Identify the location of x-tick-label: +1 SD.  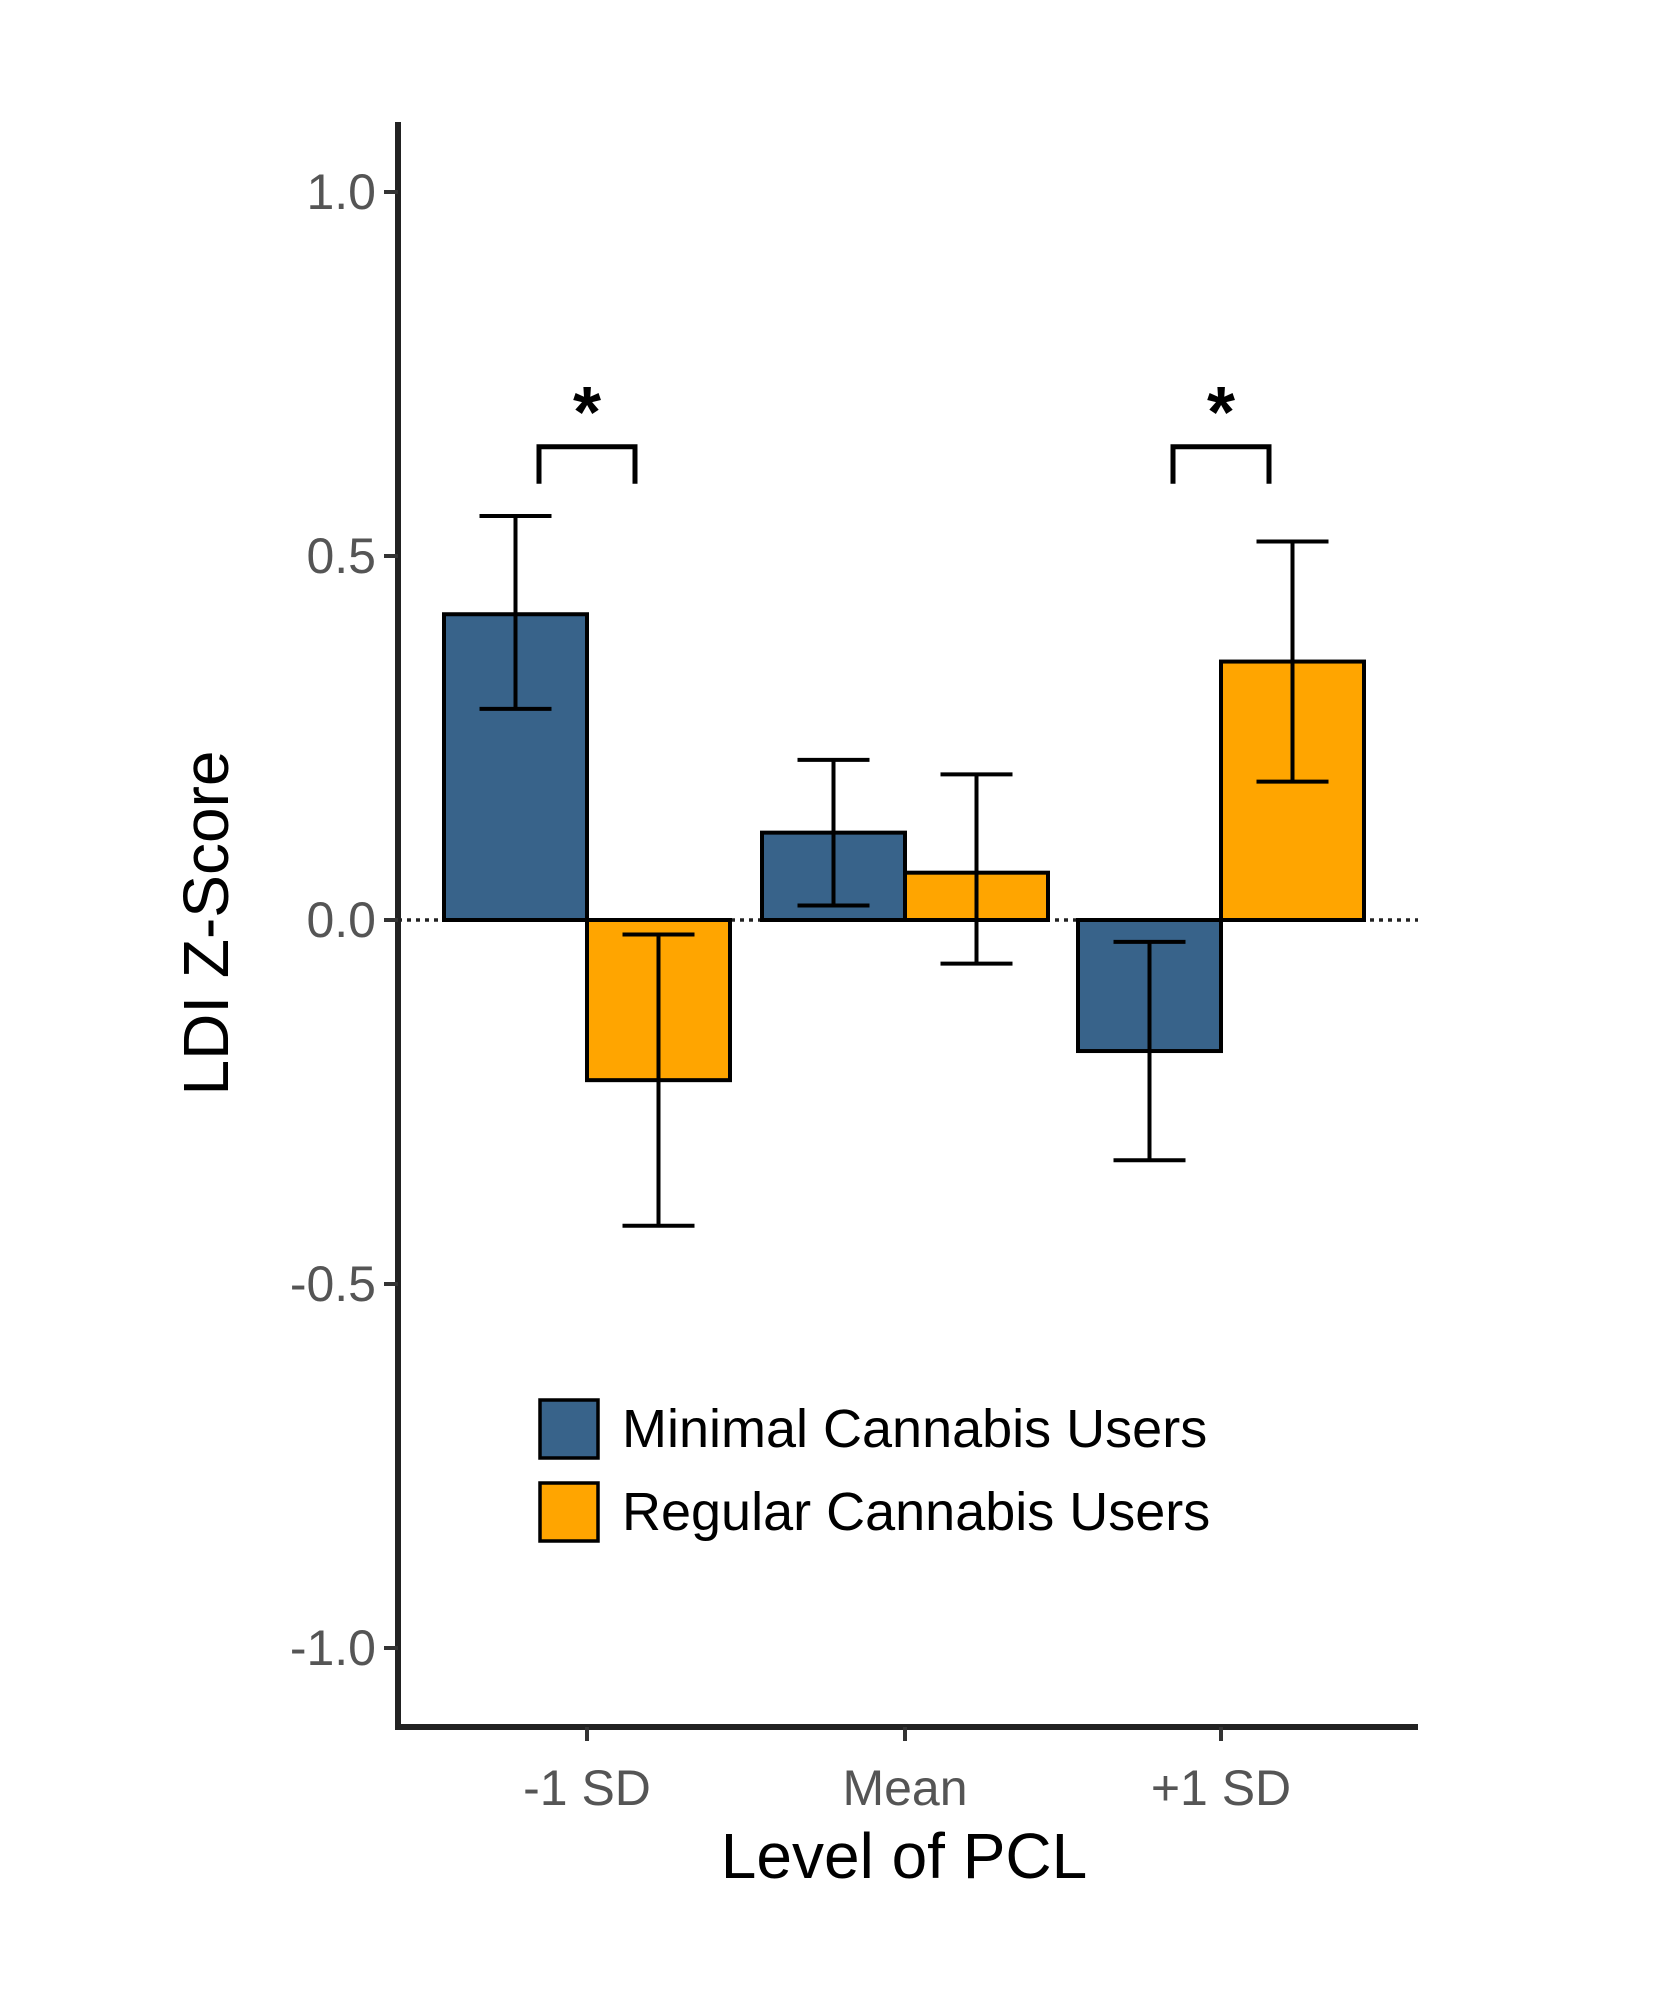
(1221, 1788).